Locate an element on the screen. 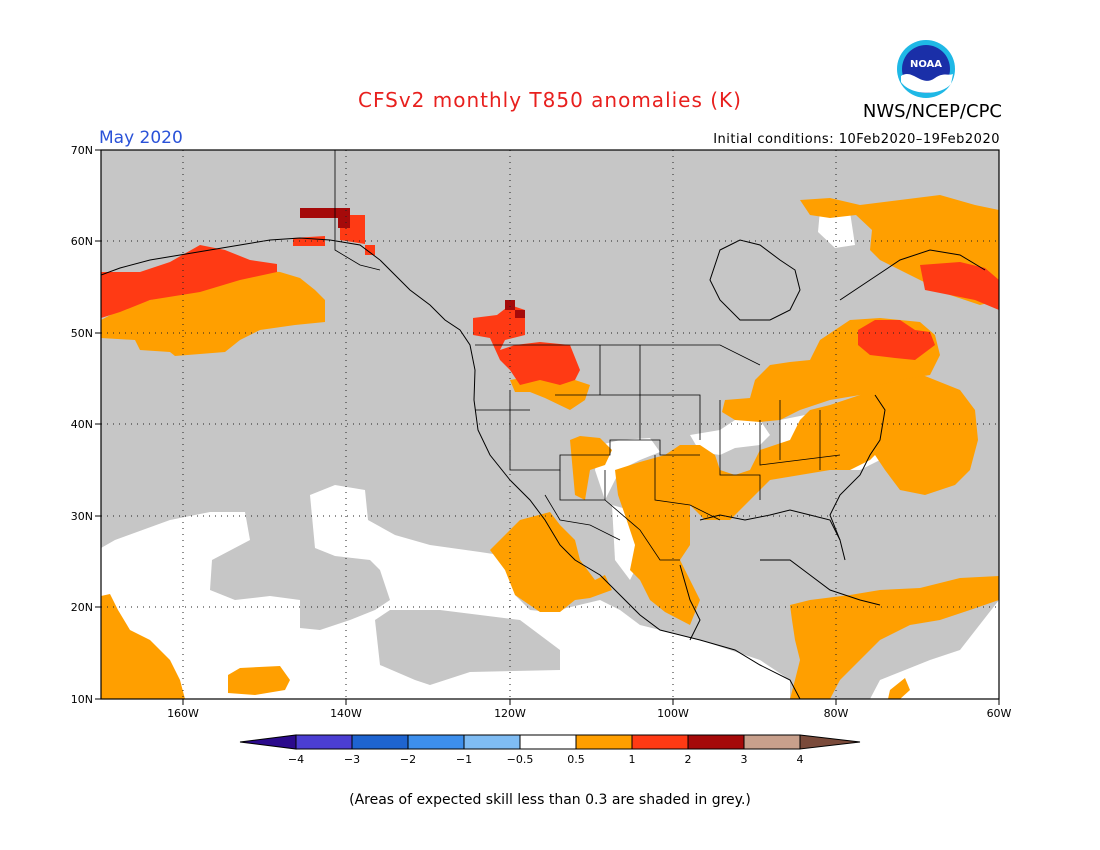  lon-label: 160W is located at coordinates (183, 713).